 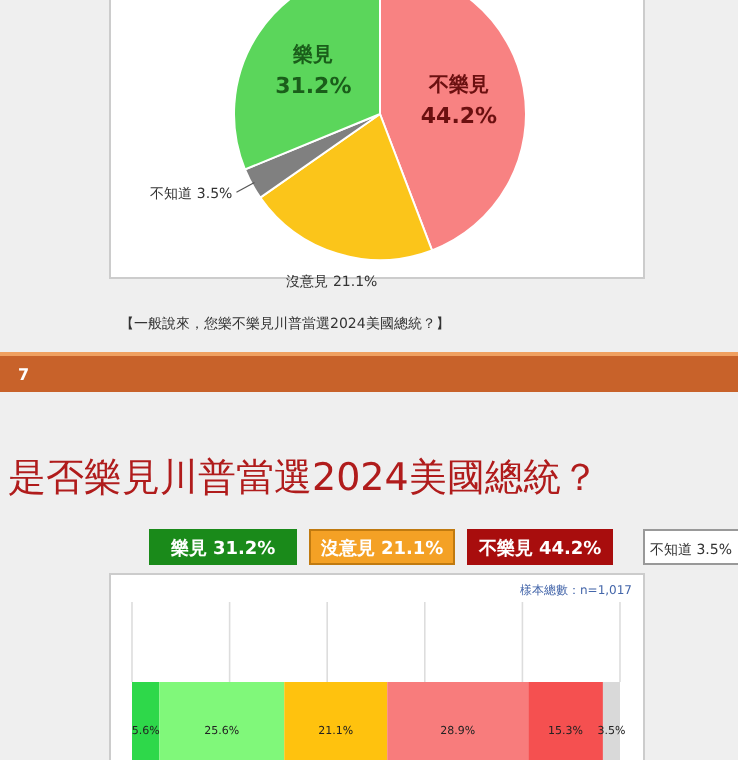 I want to click on chart-title: 是否樂見川普當選2024美國總統？, so click(x=303, y=478).